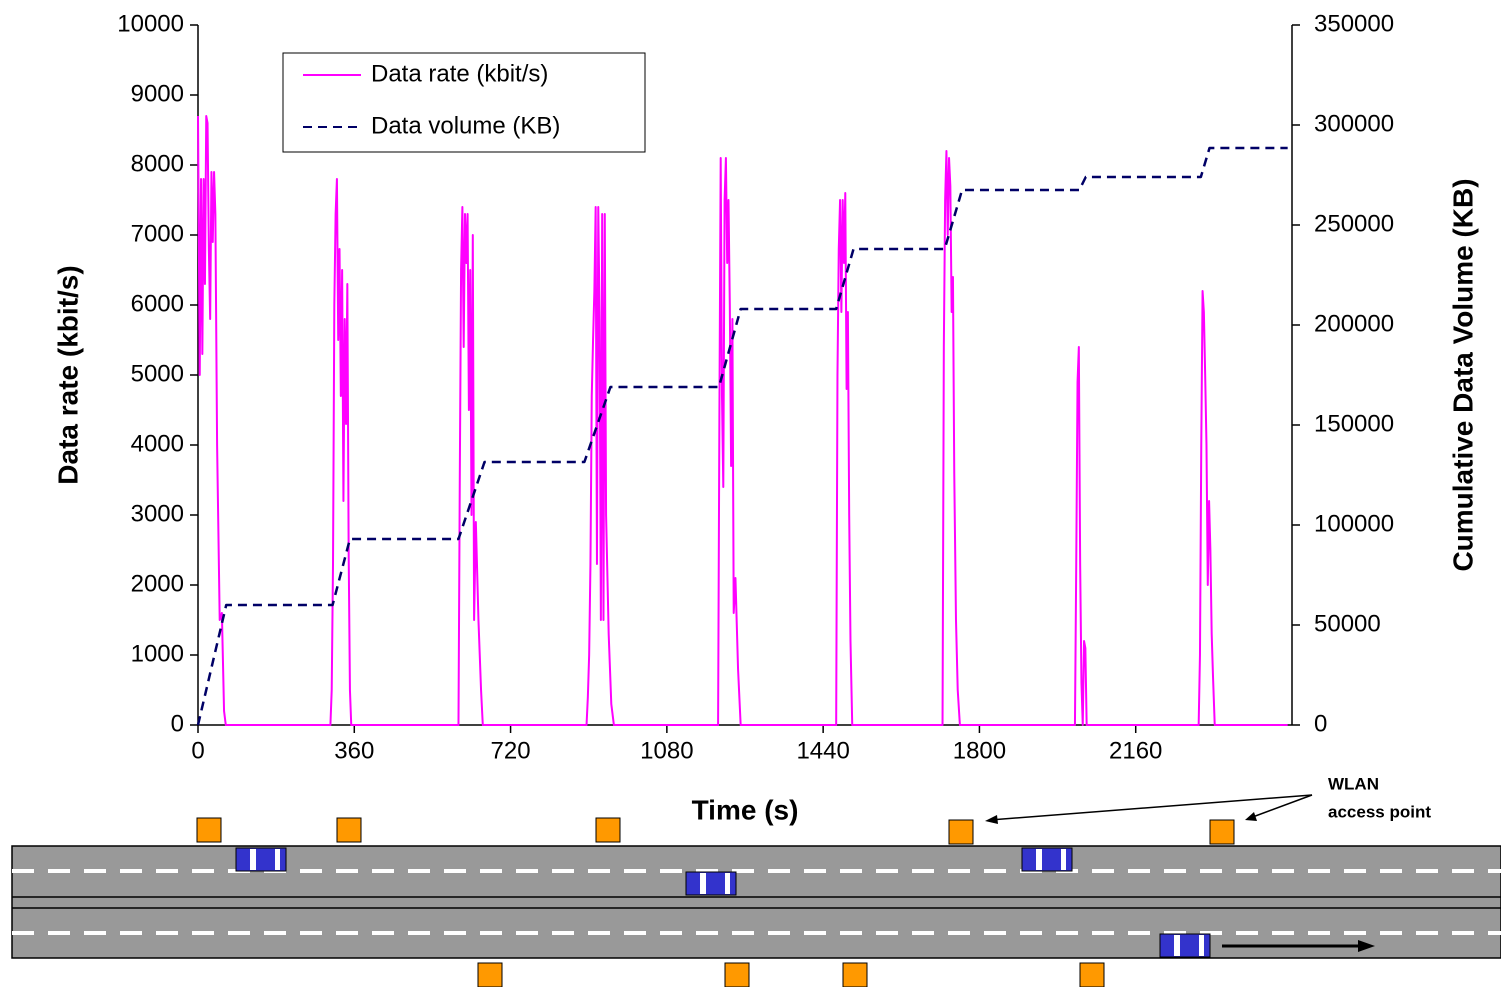 This screenshot has width=1501, height=992. I want to click on y2-tick-label: 300000, so click(1354, 123).